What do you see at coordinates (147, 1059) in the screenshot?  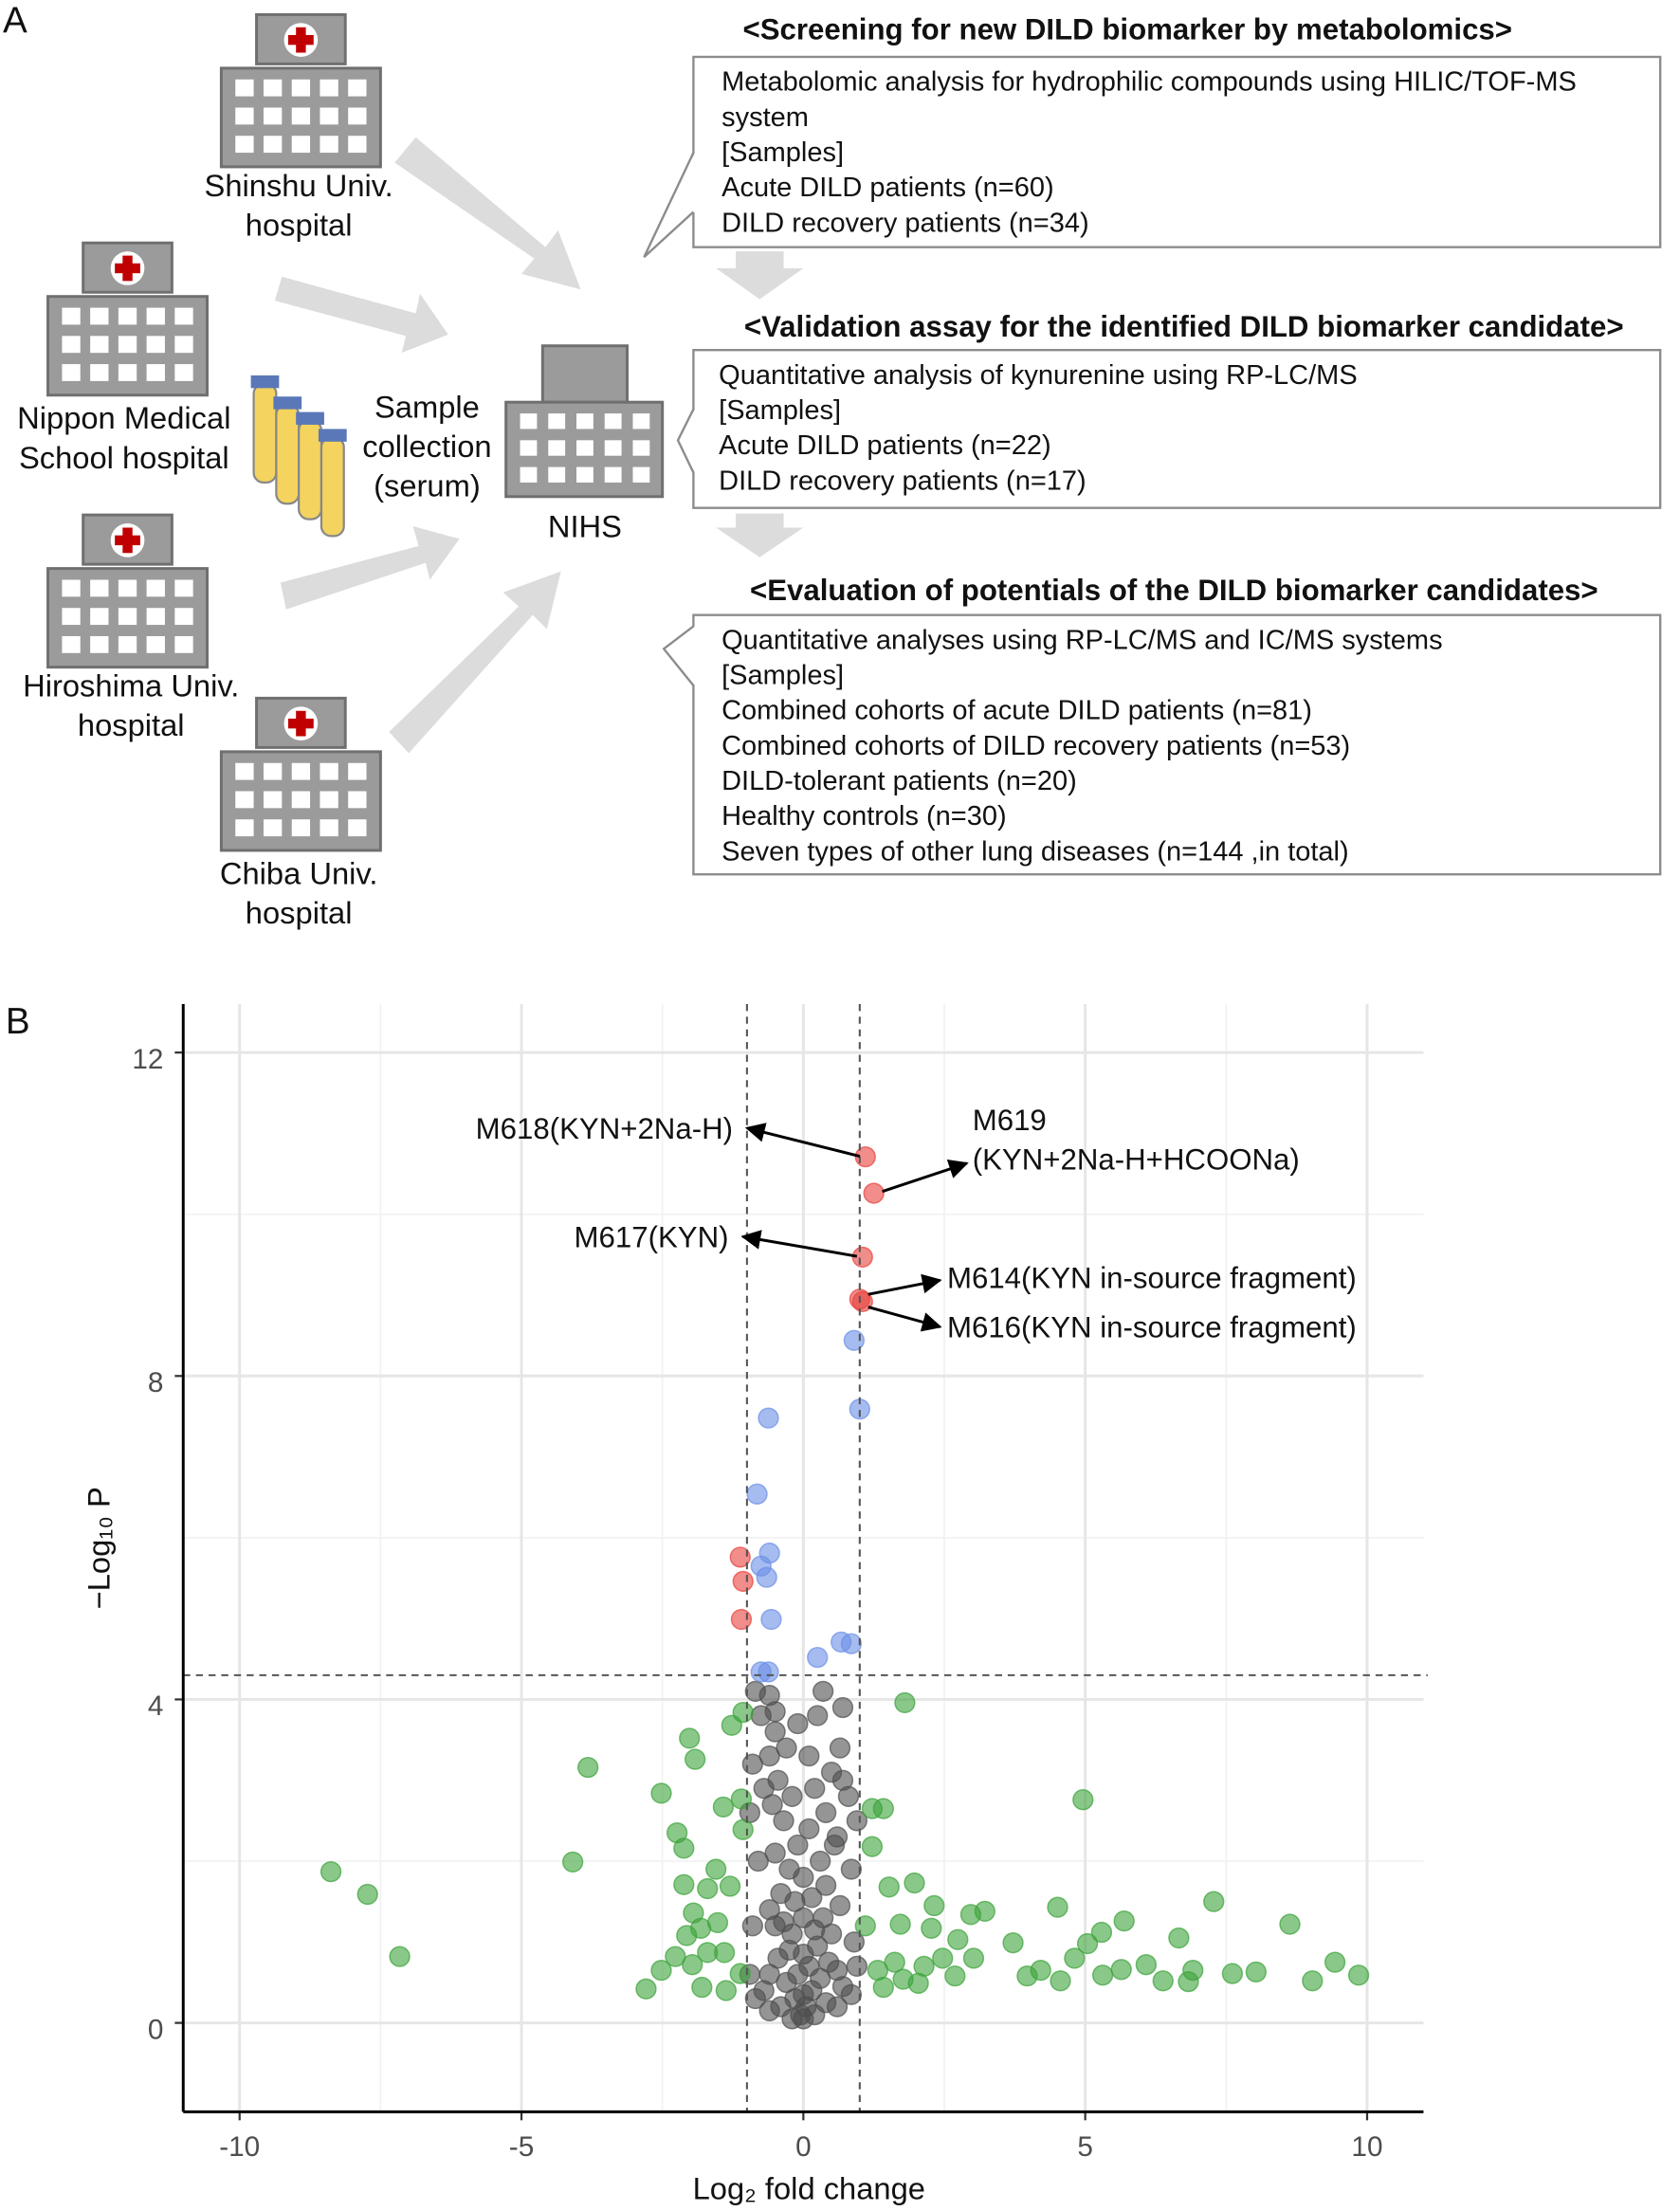 I see `y-tick-label: 12` at bounding box center [147, 1059].